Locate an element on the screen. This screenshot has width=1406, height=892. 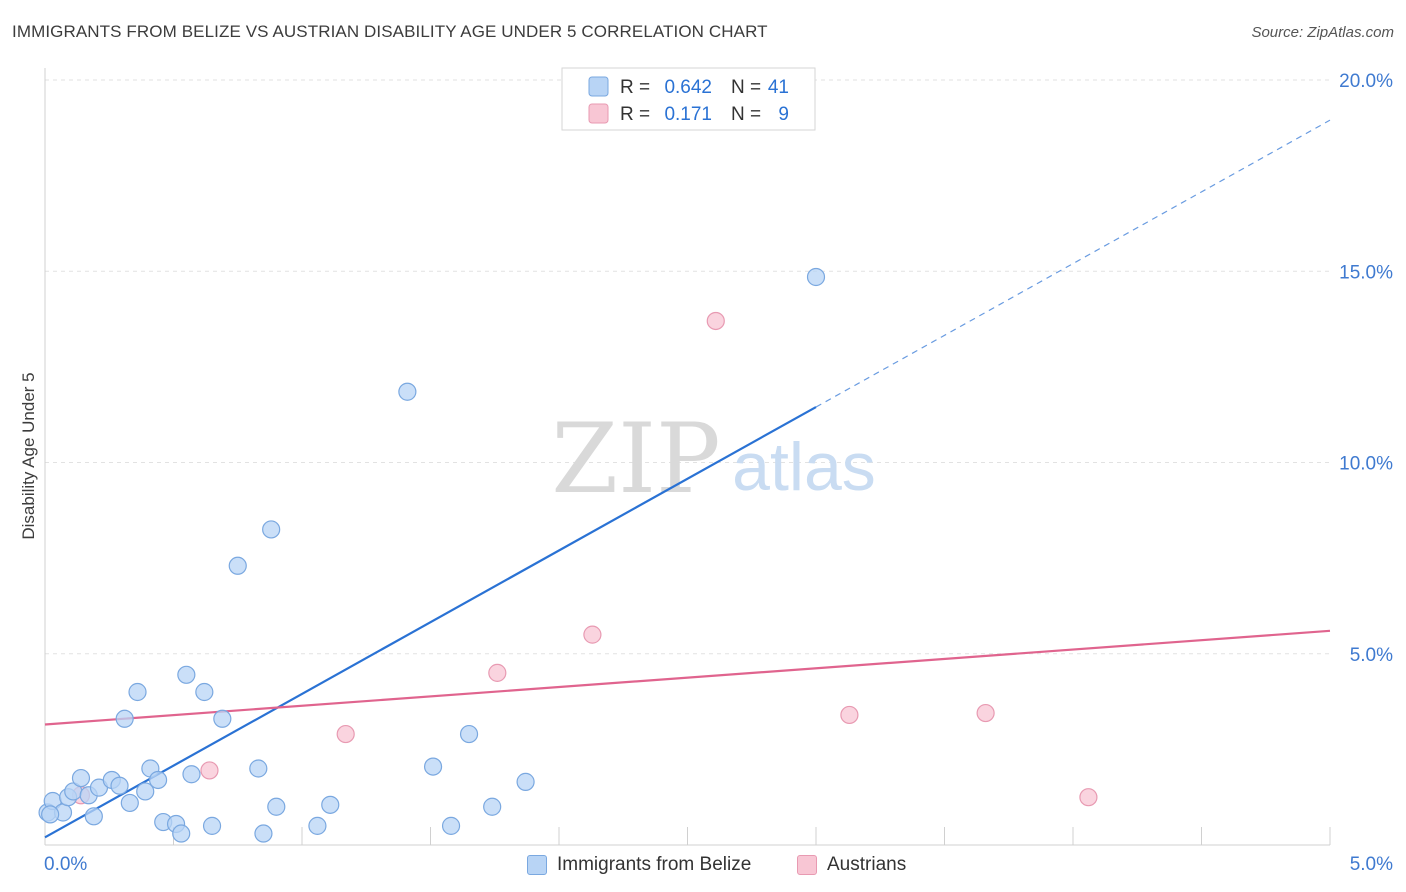
y-tick-label: 20.0% is located at coordinates (1366, 81).